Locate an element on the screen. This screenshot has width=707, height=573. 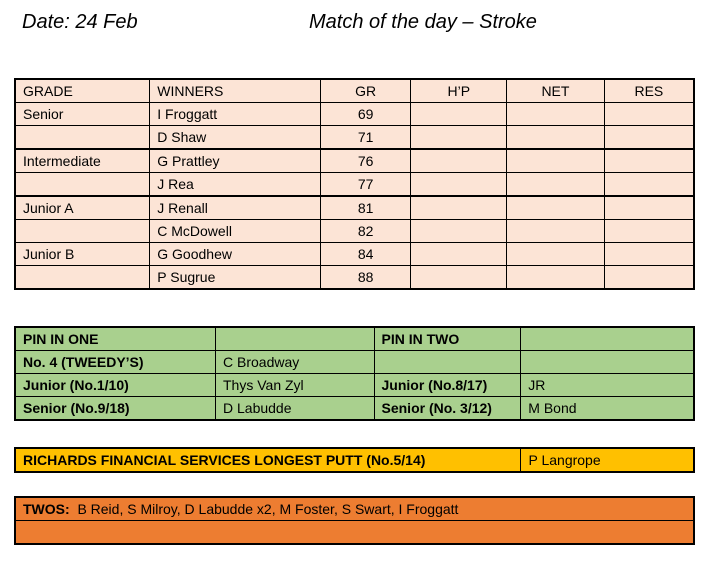
date-heading: Date: 24 Feb is located at coordinates (80, 22).